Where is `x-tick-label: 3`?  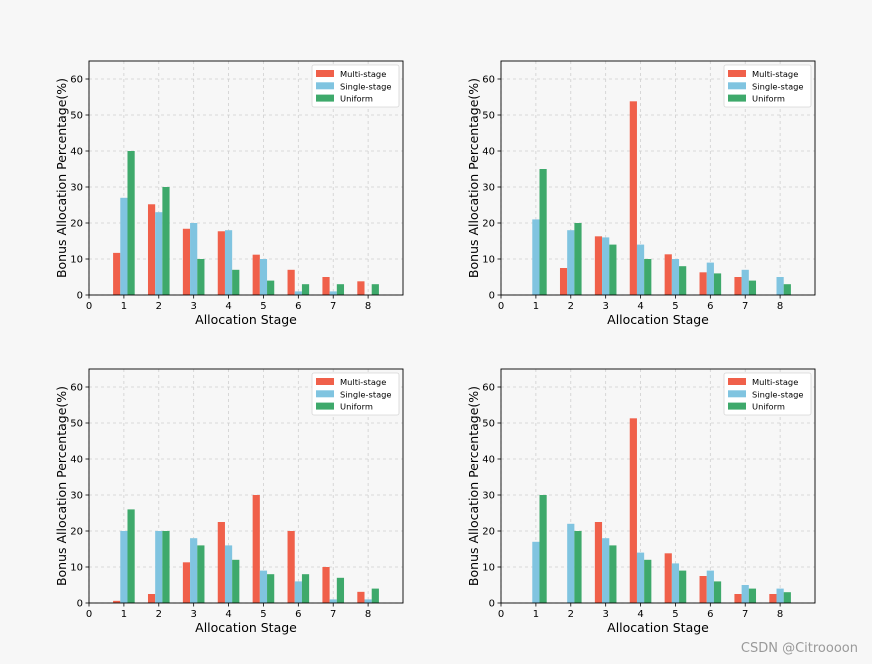 x-tick-label: 3 is located at coordinates (193, 306).